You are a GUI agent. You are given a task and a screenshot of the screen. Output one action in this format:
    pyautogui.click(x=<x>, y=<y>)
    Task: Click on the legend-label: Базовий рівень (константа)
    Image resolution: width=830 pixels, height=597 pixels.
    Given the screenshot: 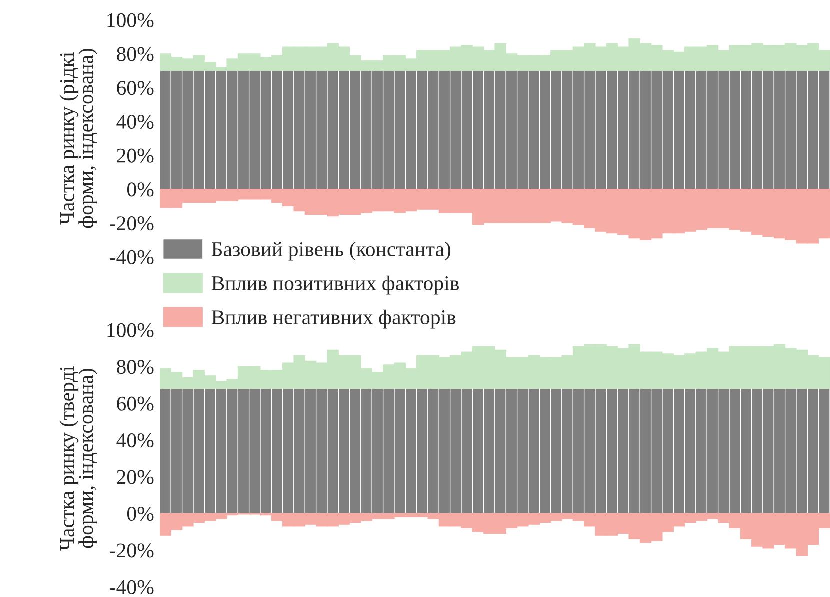 What is the action you would take?
    pyautogui.click(x=331, y=251)
    